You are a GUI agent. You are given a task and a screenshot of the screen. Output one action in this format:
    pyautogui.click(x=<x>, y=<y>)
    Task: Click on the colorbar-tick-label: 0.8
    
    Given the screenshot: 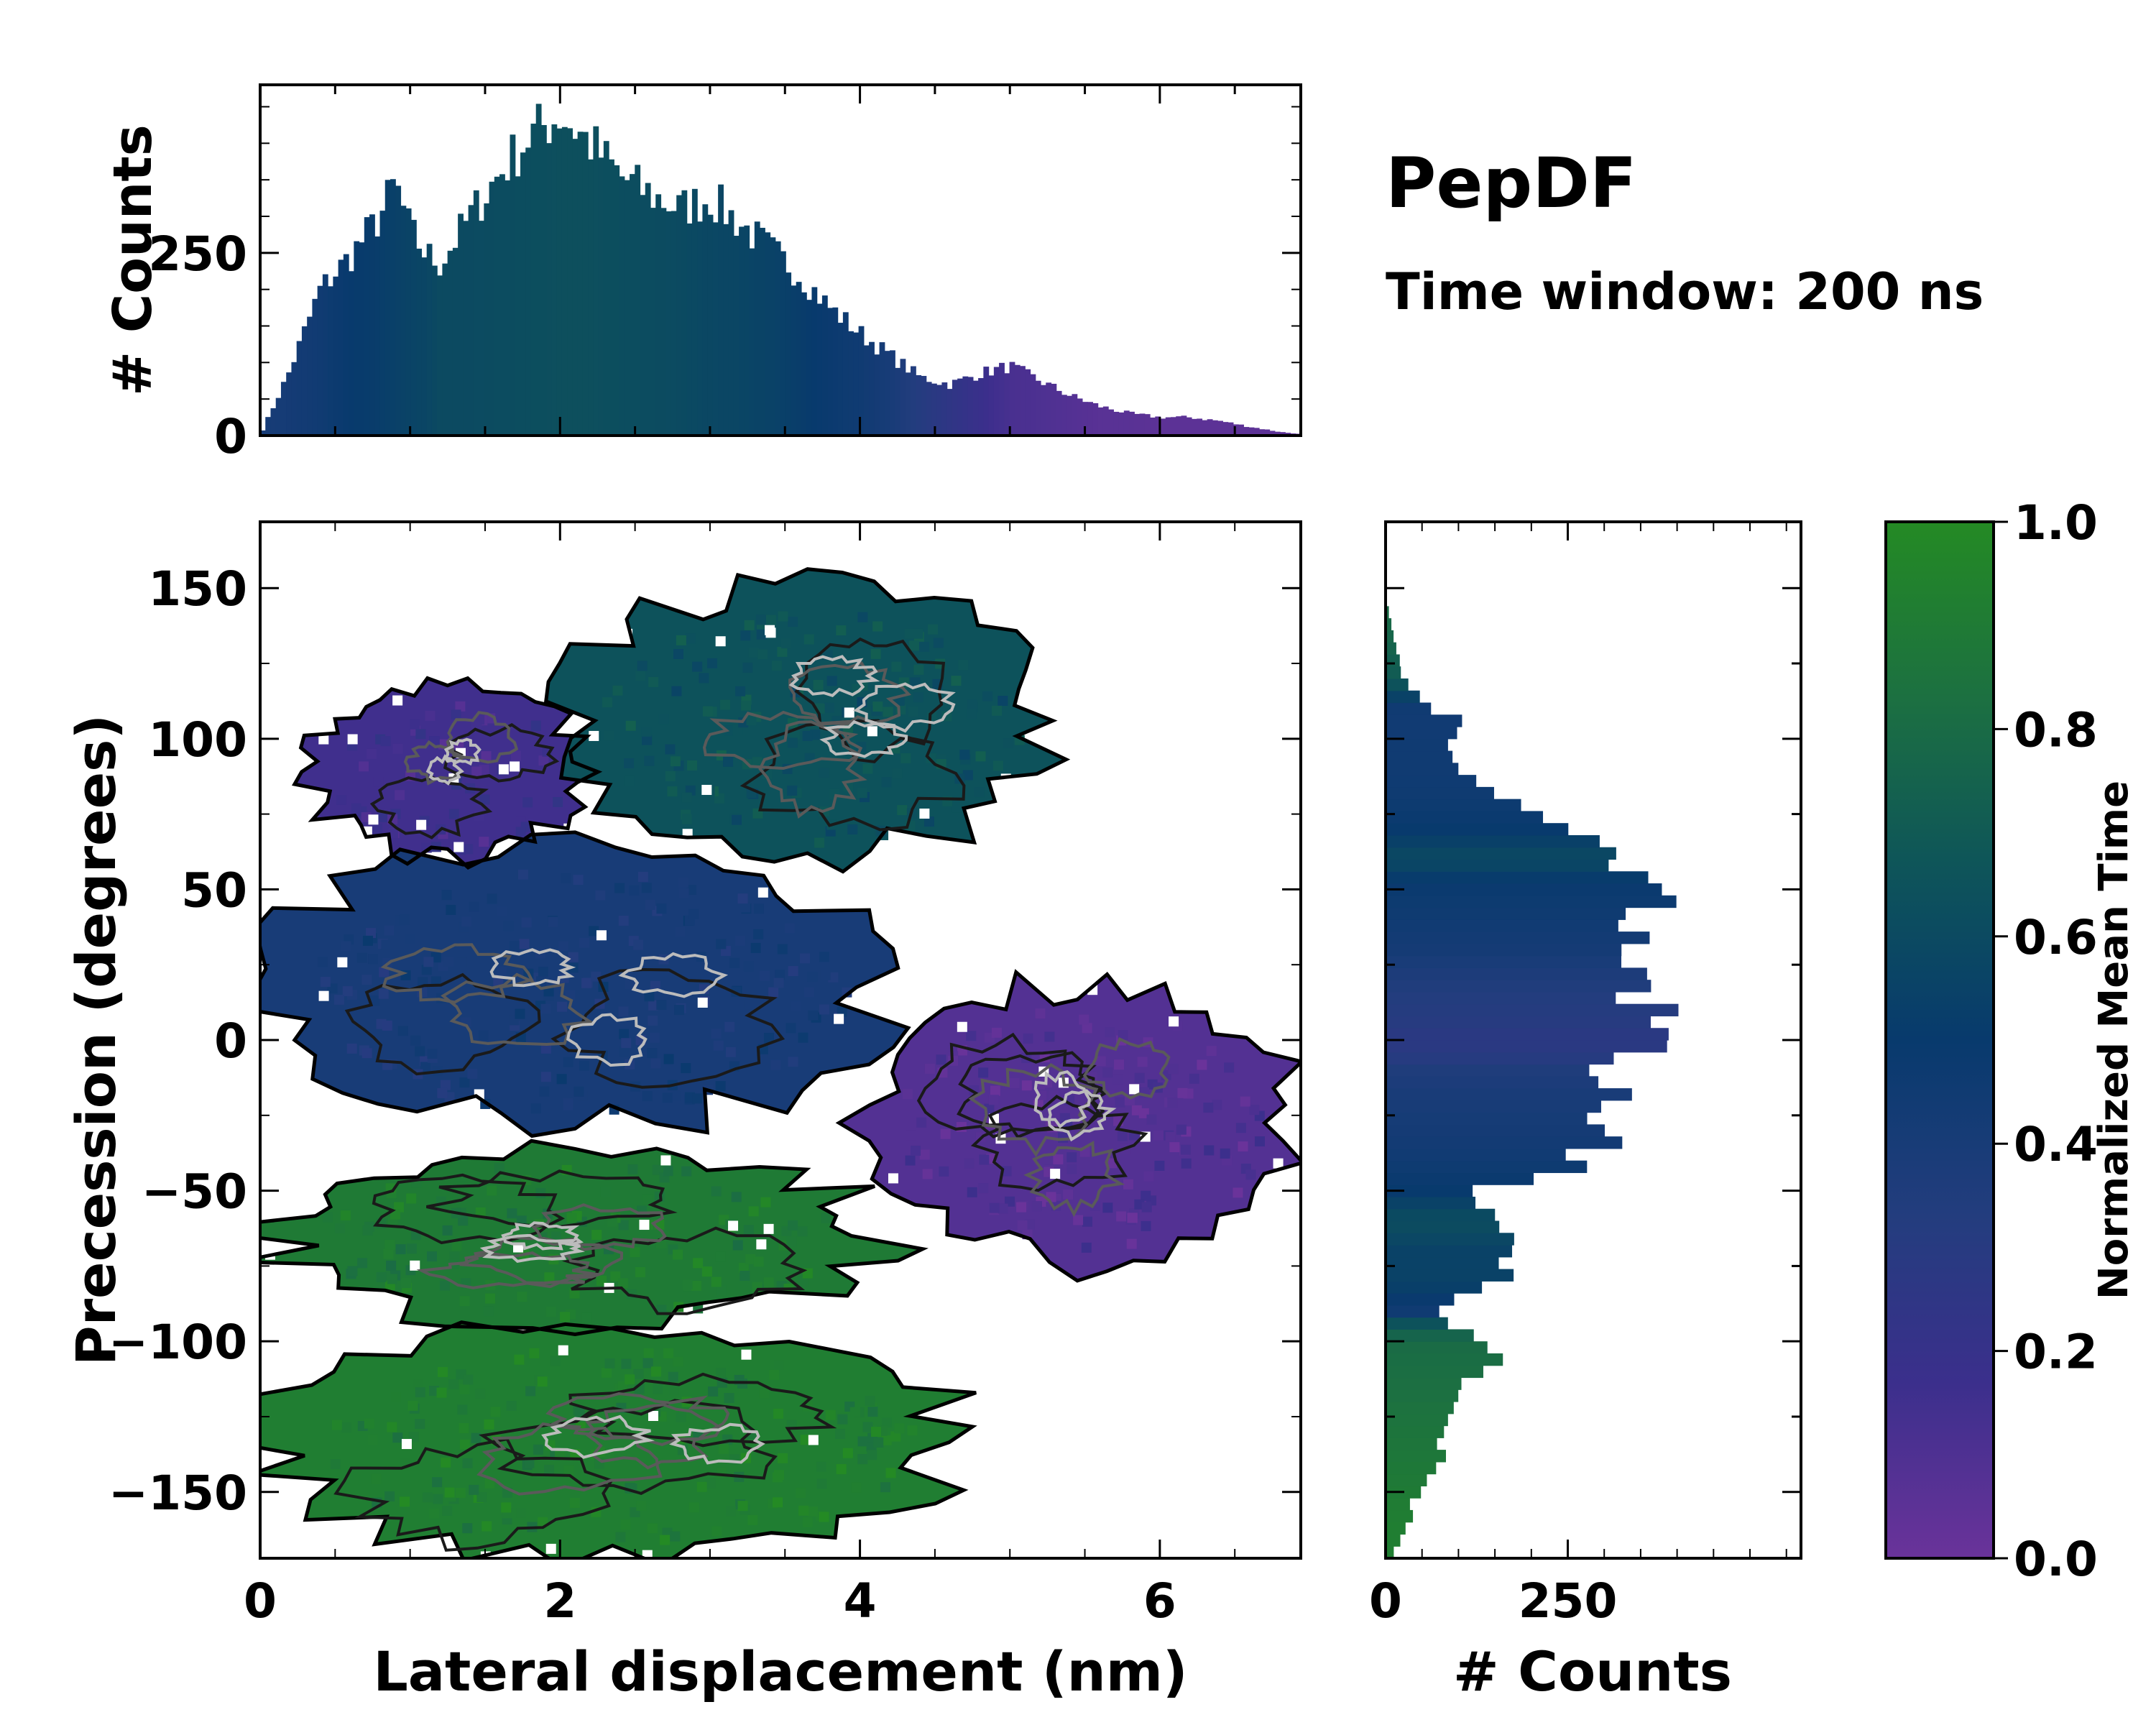 What is the action you would take?
    pyautogui.click(x=2056, y=730)
    